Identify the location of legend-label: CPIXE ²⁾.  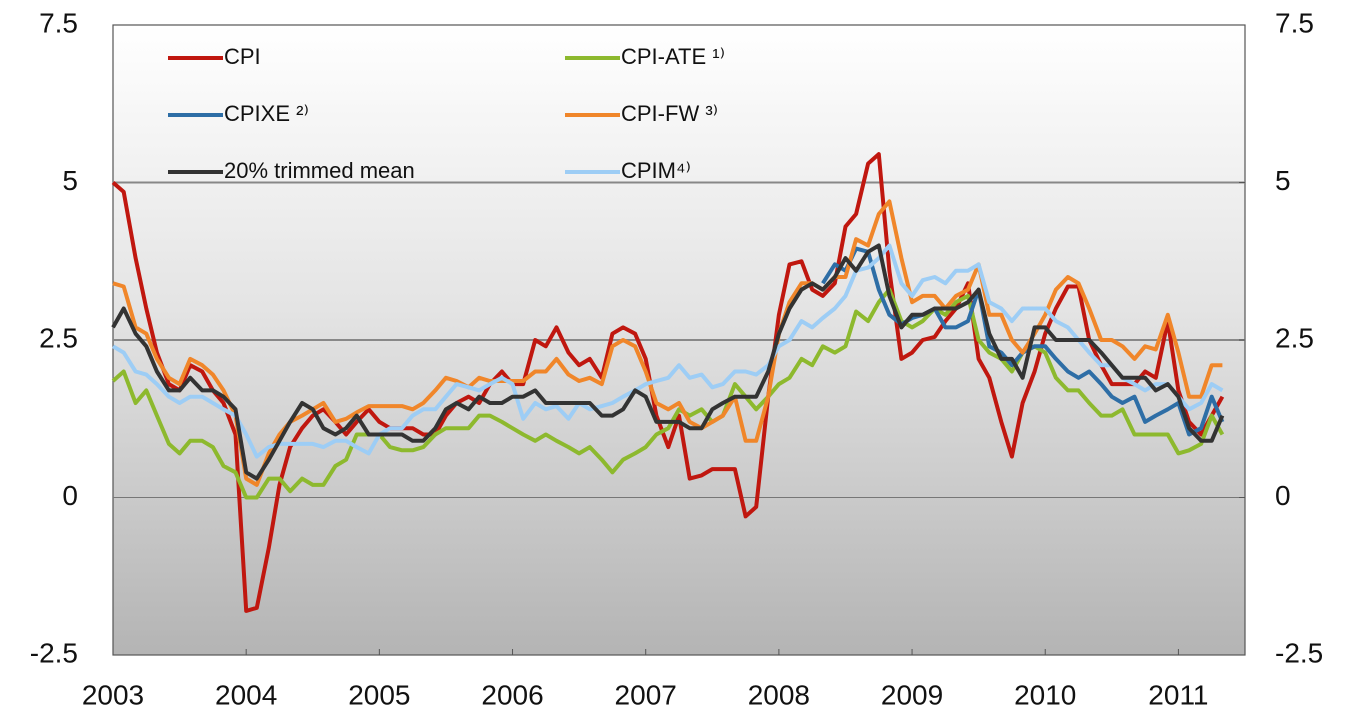
(266, 113).